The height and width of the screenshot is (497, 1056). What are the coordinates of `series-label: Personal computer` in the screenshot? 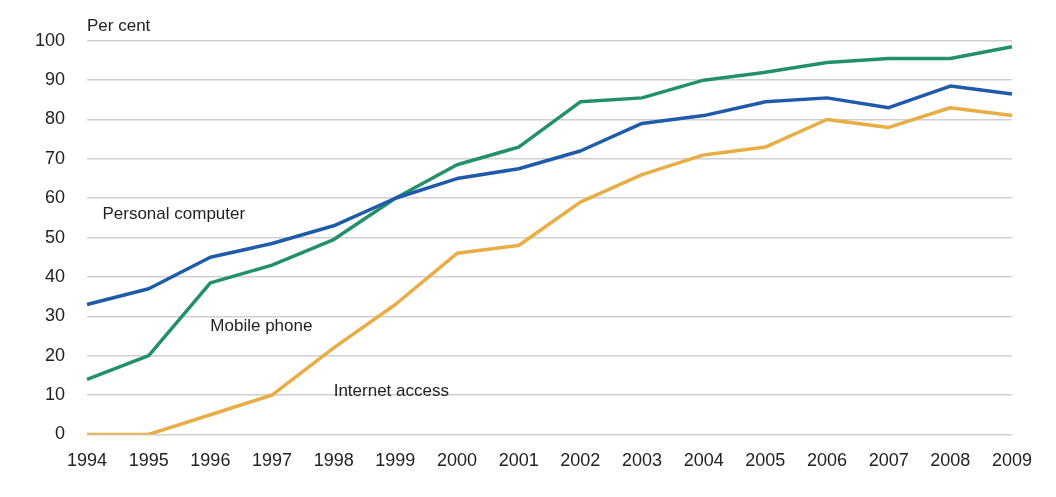 It's located at (174, 213).